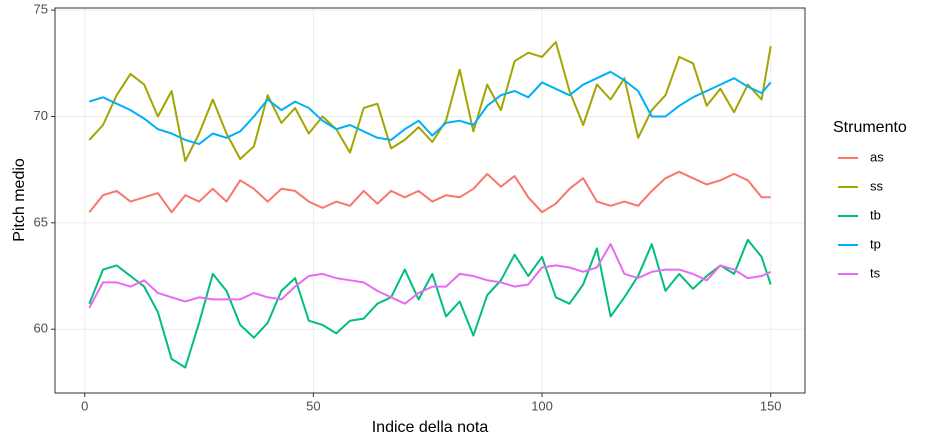  I want to click on y-tick-label: 75, so click(41, 9).